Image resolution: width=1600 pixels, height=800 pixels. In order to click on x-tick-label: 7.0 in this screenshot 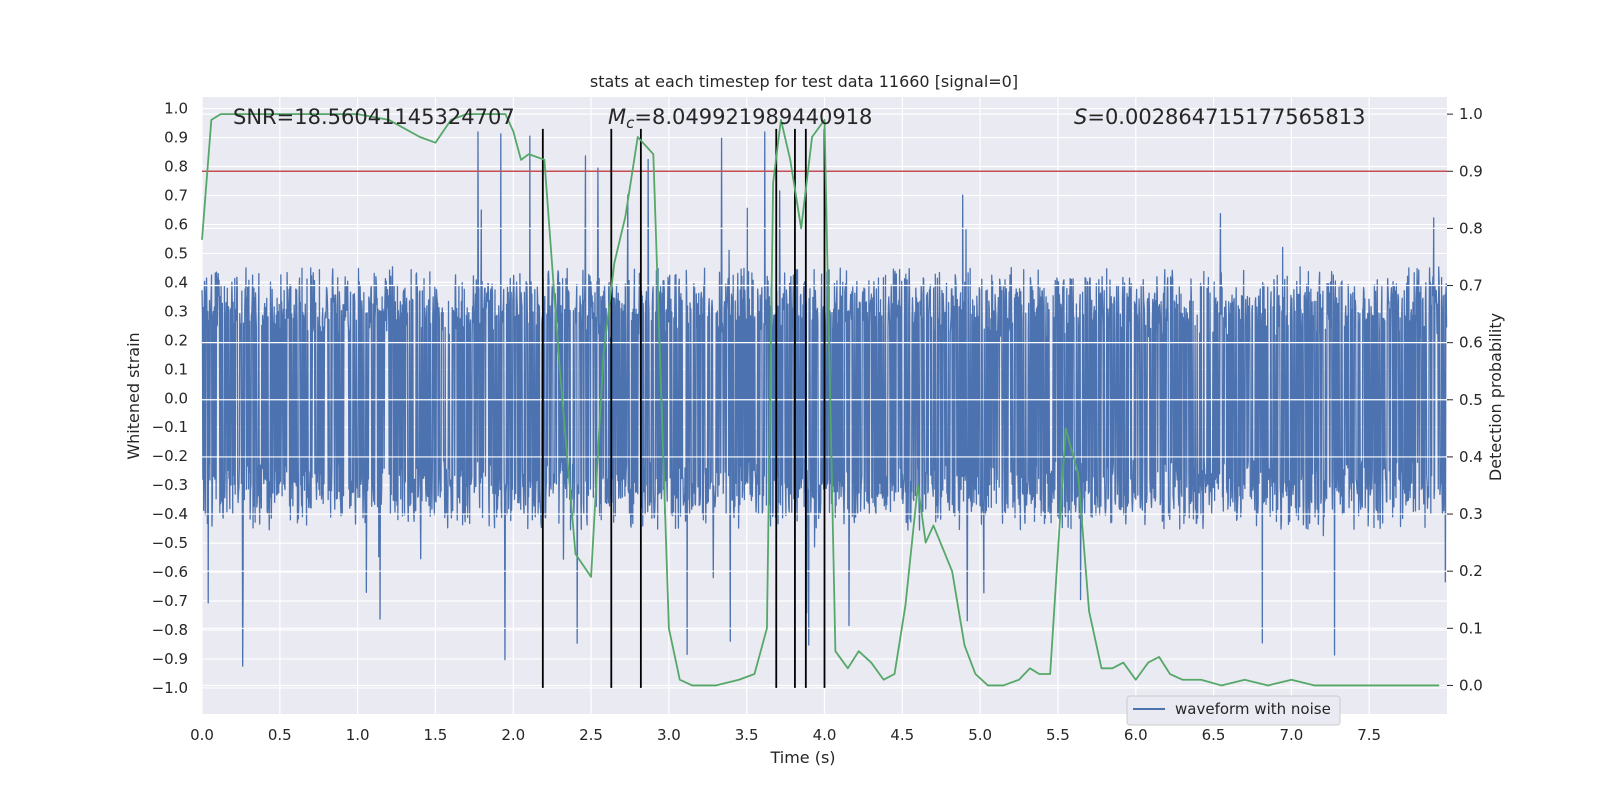, I will do `click(1291, 735)`.